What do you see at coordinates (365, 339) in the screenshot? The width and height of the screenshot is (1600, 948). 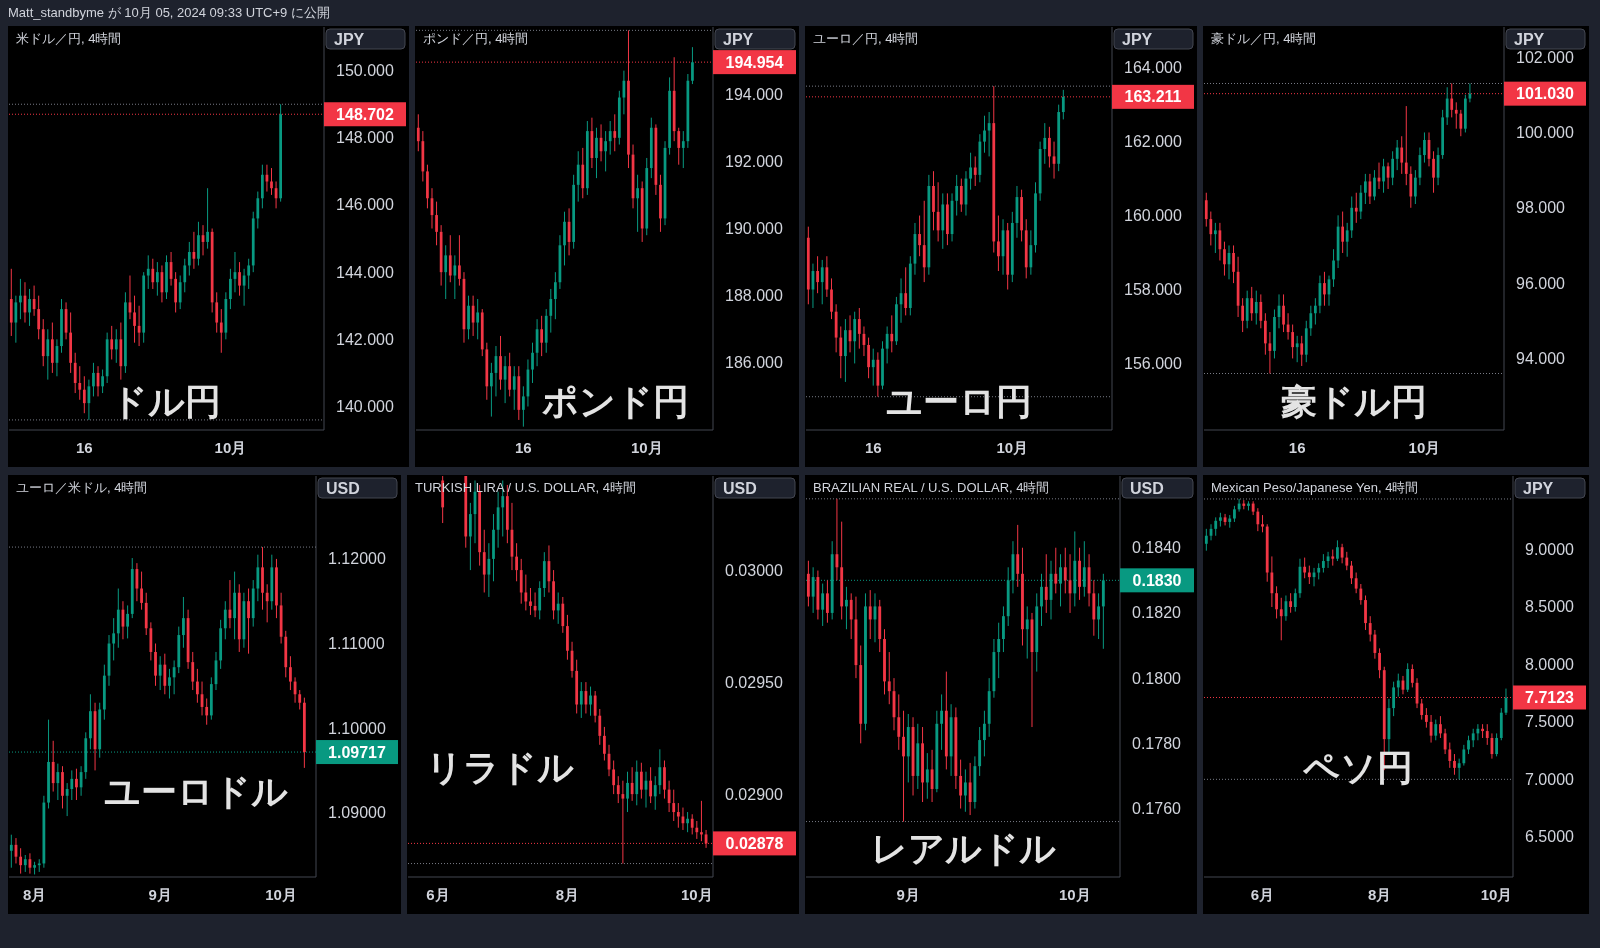 I see `y-tick-label: 142.000` at bounding box center [365, 339].